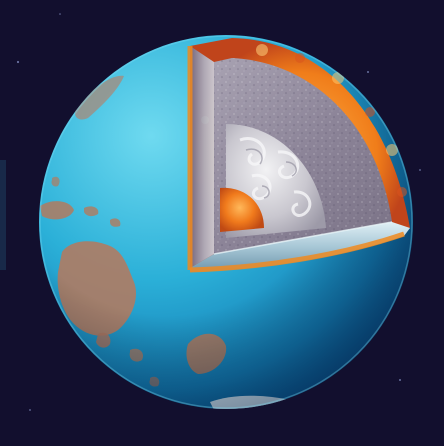  I want to click on crust-rim-bottom, so click(297, 252).